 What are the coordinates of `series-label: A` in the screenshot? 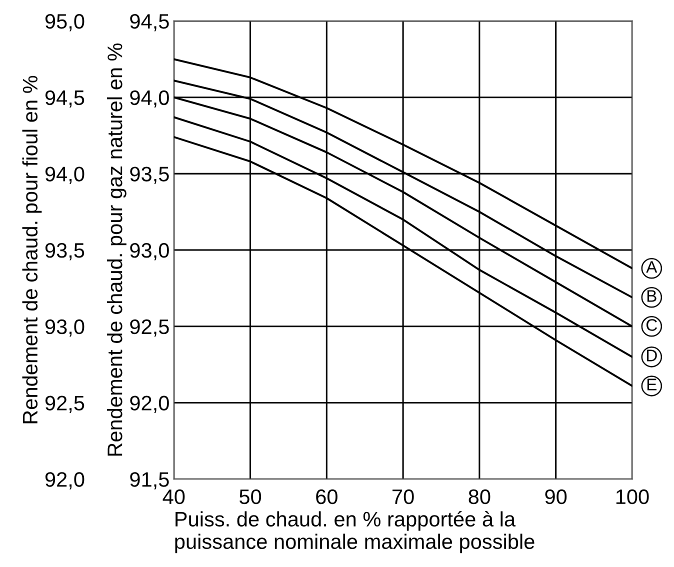 It's located at (652, 267).